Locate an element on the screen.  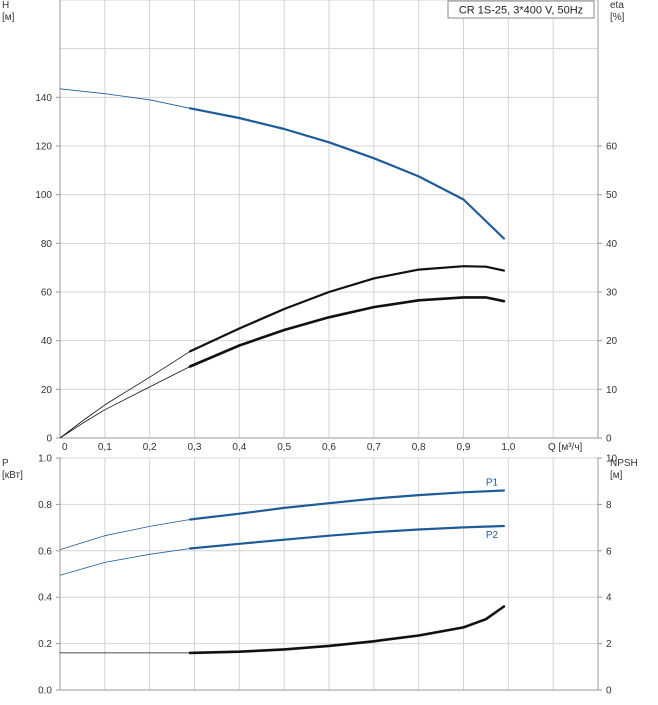
top-right-tick-label: 0 is located at coordinates (609, 439).